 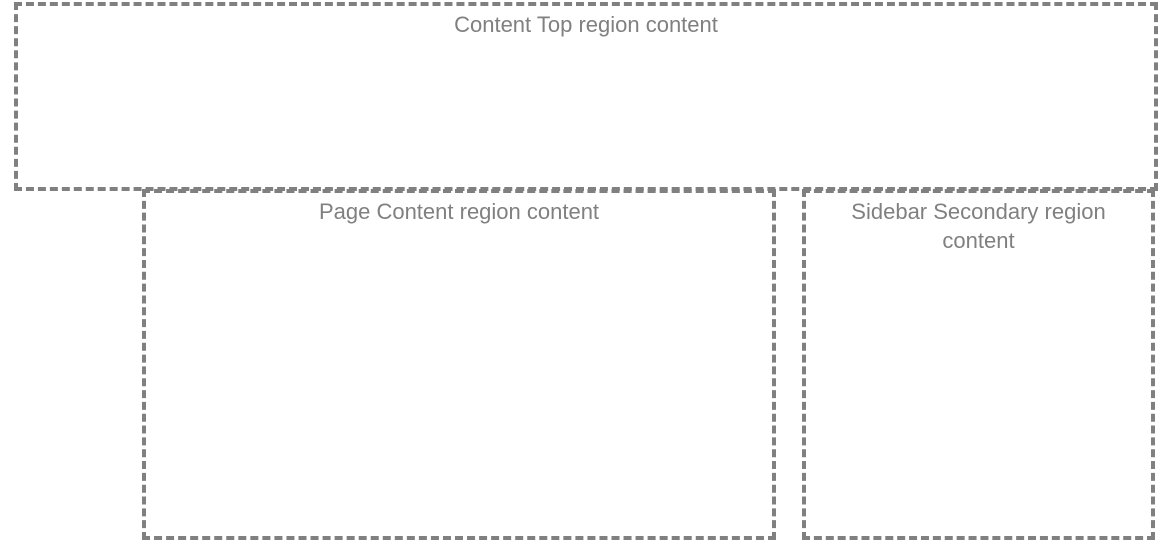 What do you see at coordinates (459, 211) in the screenshot?
I see `page-content-region-label: Page Content region content` at bounding box center [459, 211].